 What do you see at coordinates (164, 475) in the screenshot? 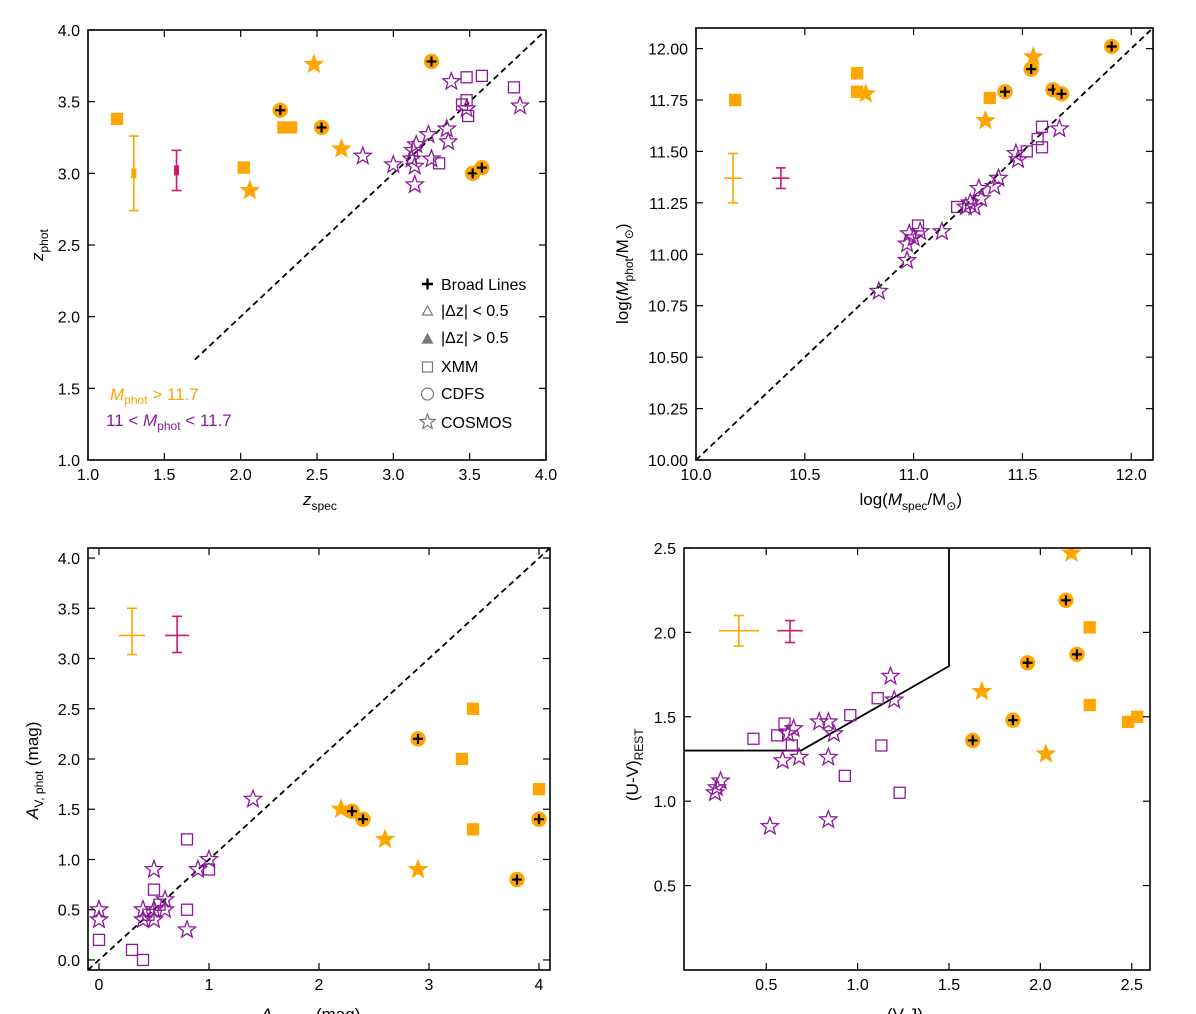
I see `x-tick-label: 1.5` at bounding box center [164, 475].